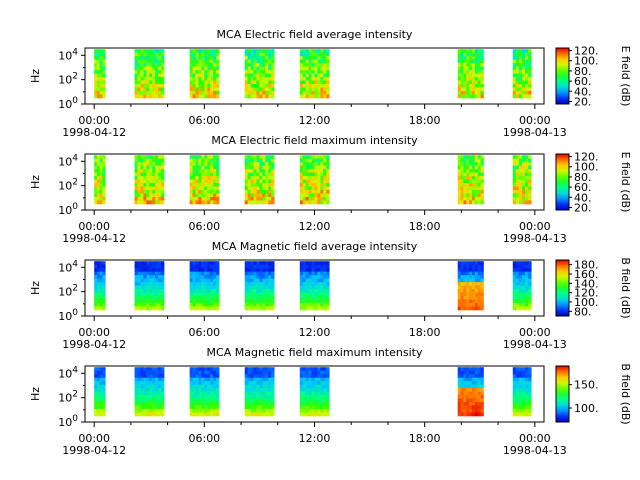 The height and width of the screenshot is (480, 640). Describe the element at coordinates (100, 180) in the screenshot. I see `data-segment` at that location.